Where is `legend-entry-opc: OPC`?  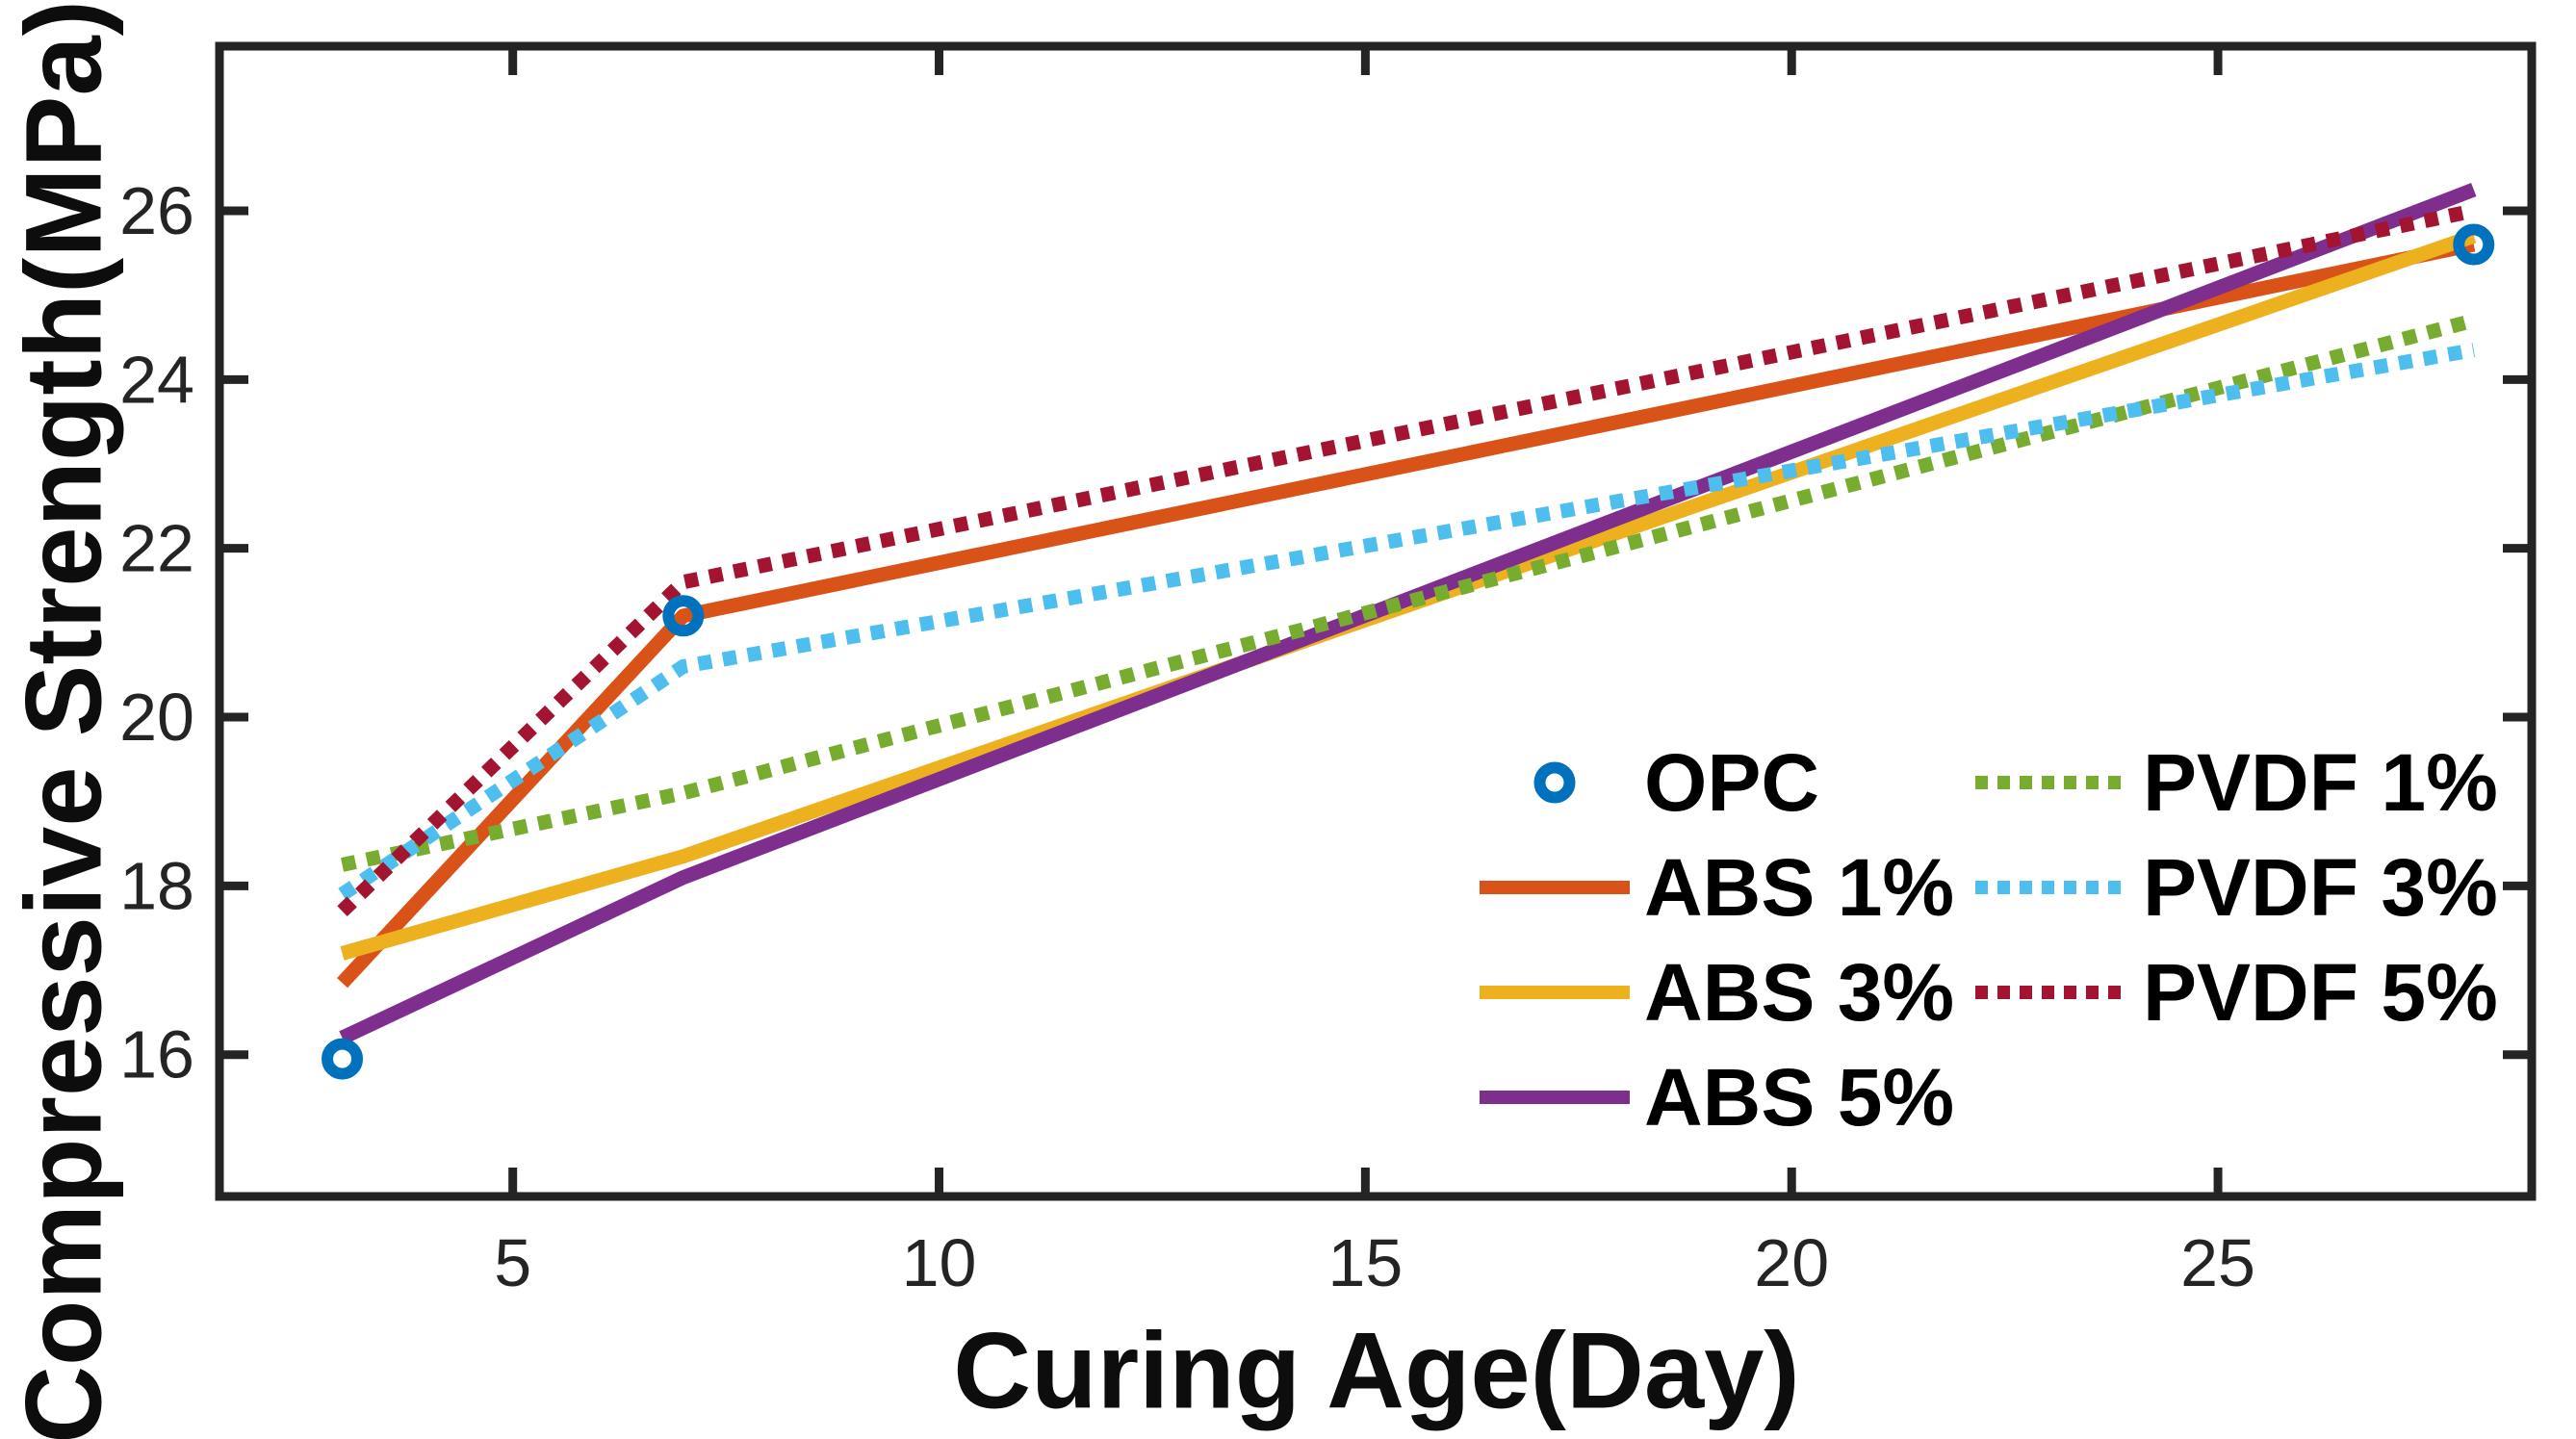 legend-entry-opc: OPC is located at coordinates (1676, 782).